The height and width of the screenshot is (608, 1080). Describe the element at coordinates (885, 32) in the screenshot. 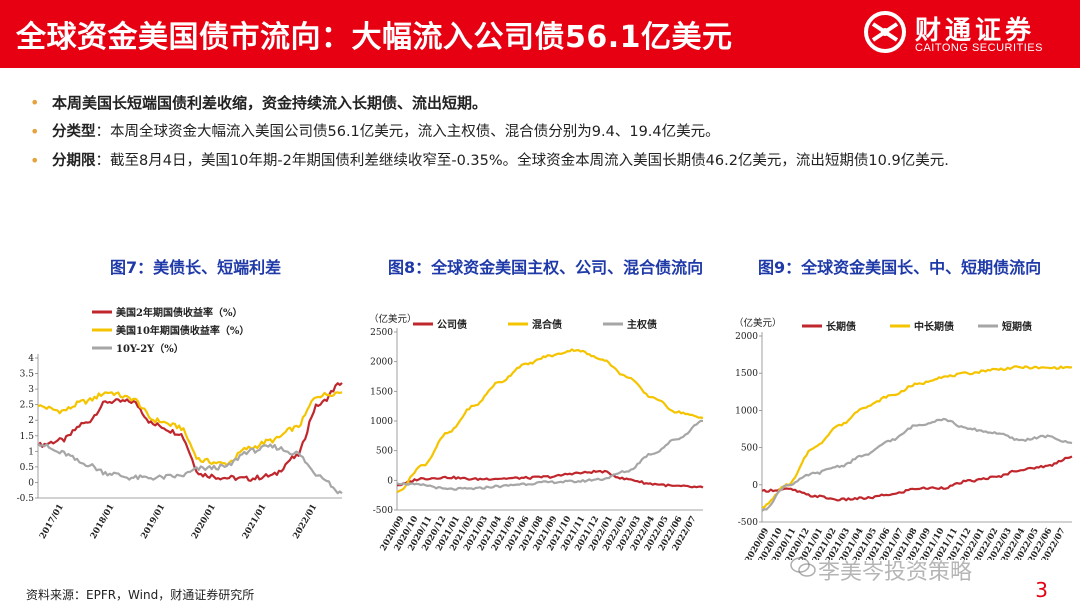

I see `caitong-logo-icon` at that location.